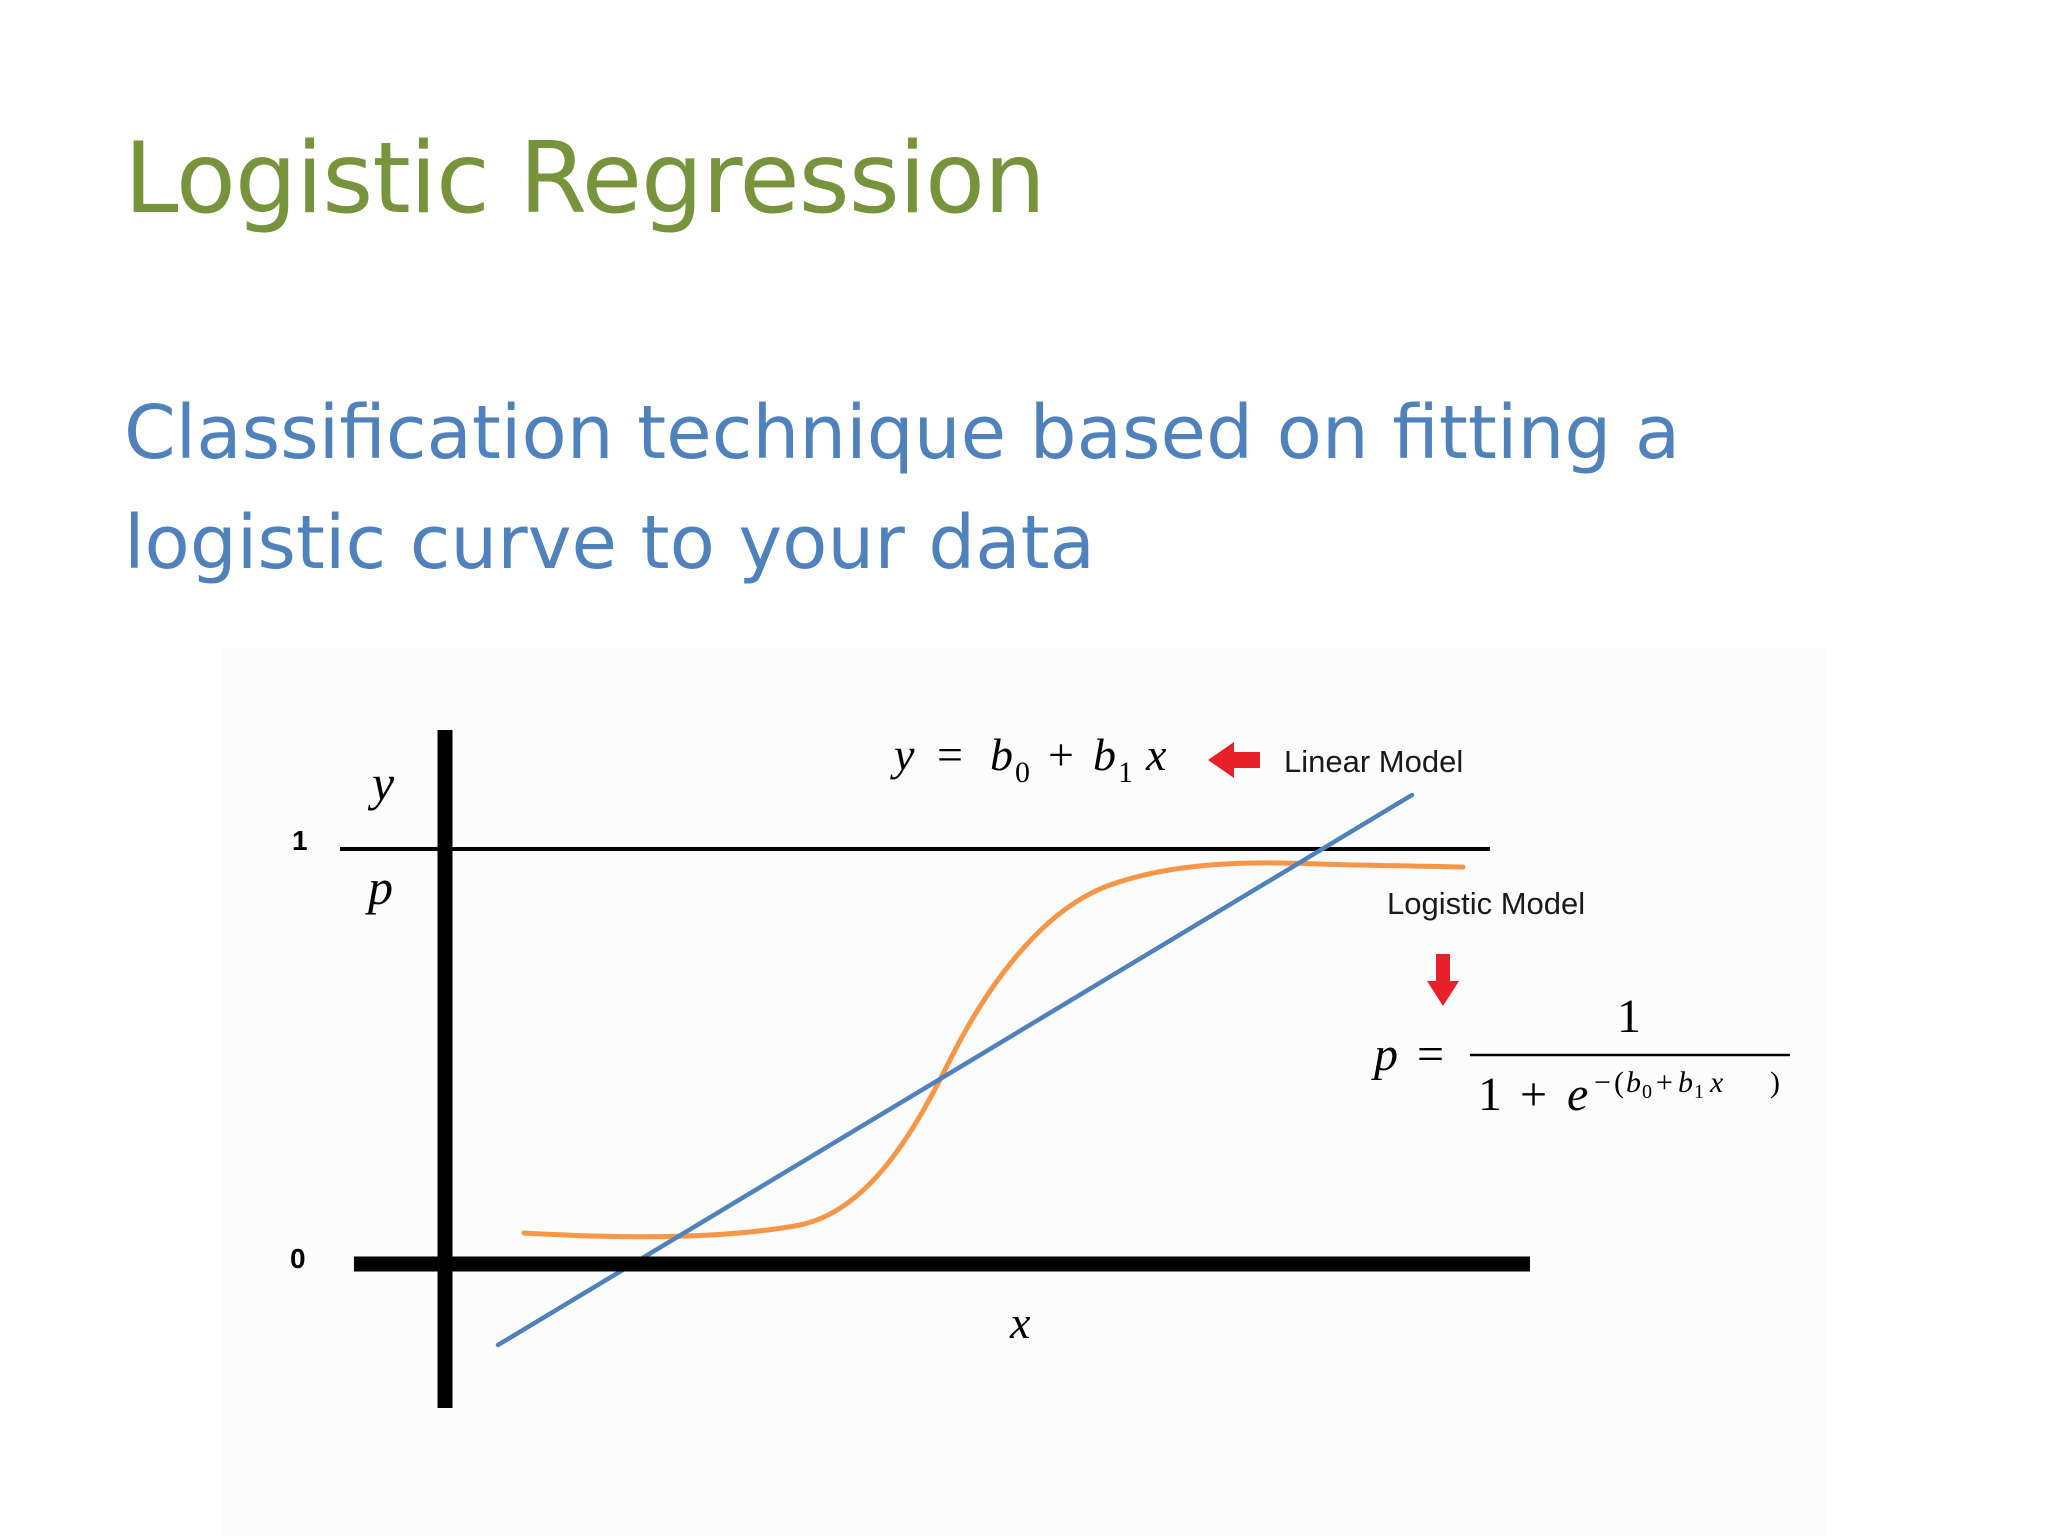 The height and width of the screenshot is (1536, 2048). I want to click on formula-y: y, so click(902, 754).